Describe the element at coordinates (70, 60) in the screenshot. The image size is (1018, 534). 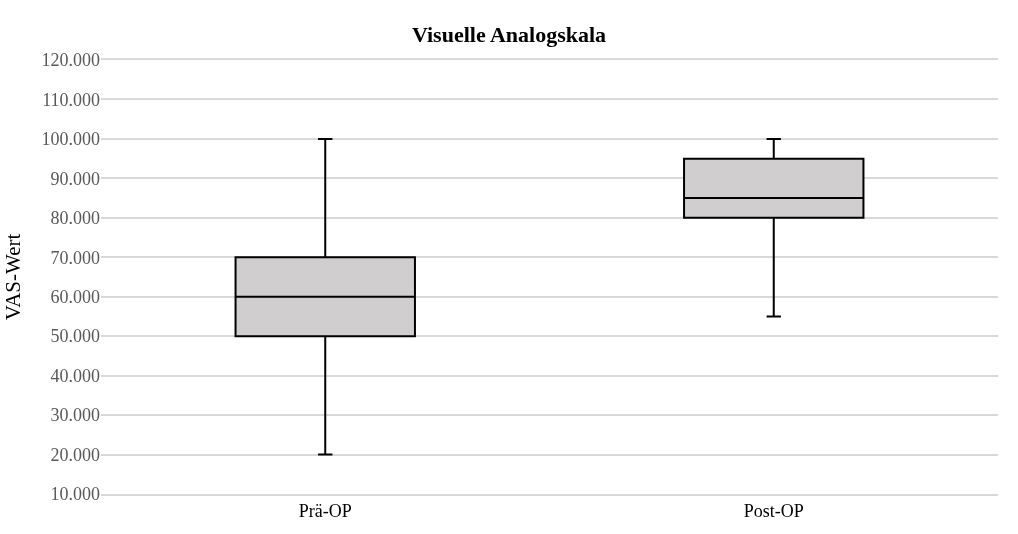
I see `y-tick-label: 120.000` at that location.